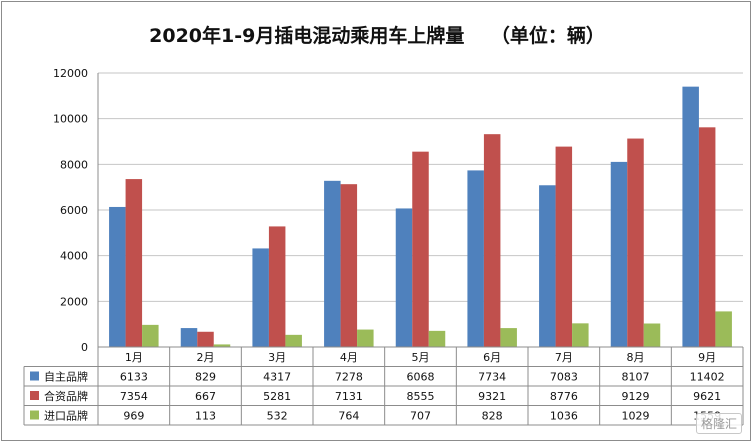 This screenshot has width=754, height=444. Describe the element at coordinates (421, 396) in the screenshot. I see `table-value: 8555` at that location.